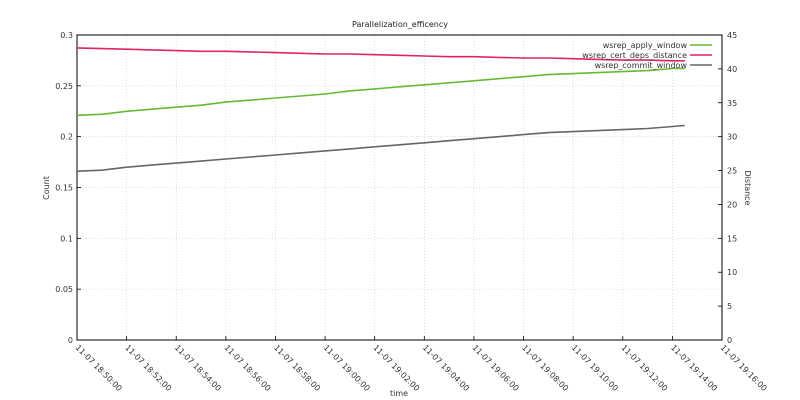  Describe the element at coordinates (732, 103) in the screenshot. I see `y2-tick-label: 35` at that location.